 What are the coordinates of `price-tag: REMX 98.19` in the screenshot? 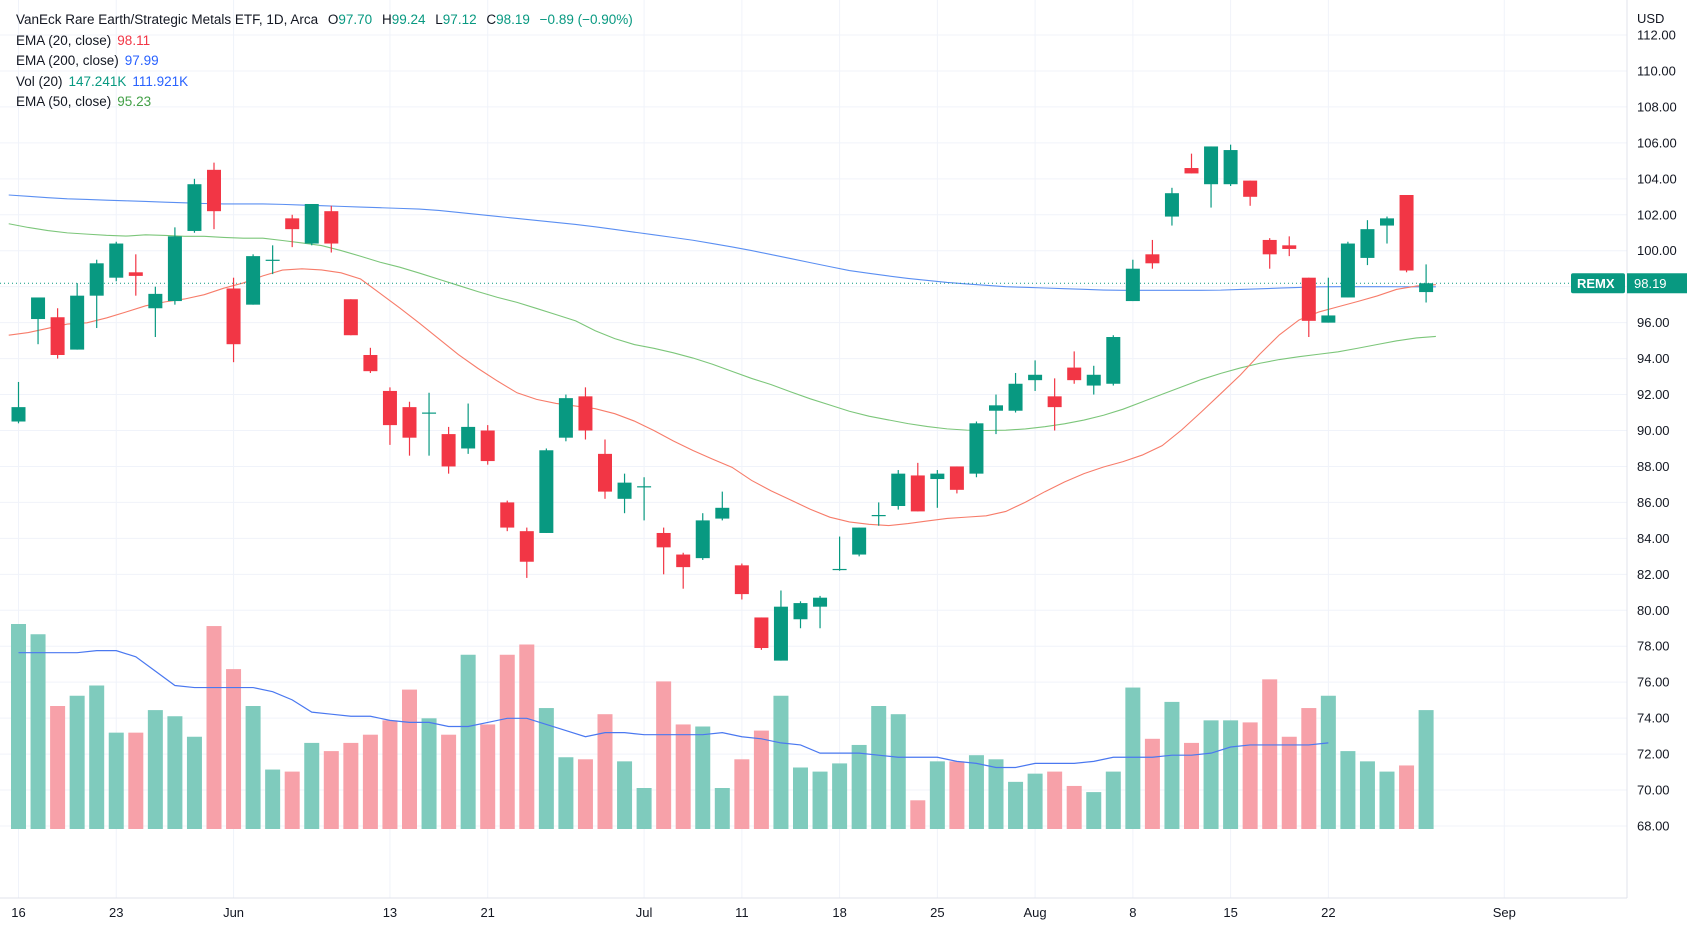 It's located at (1629, 283).